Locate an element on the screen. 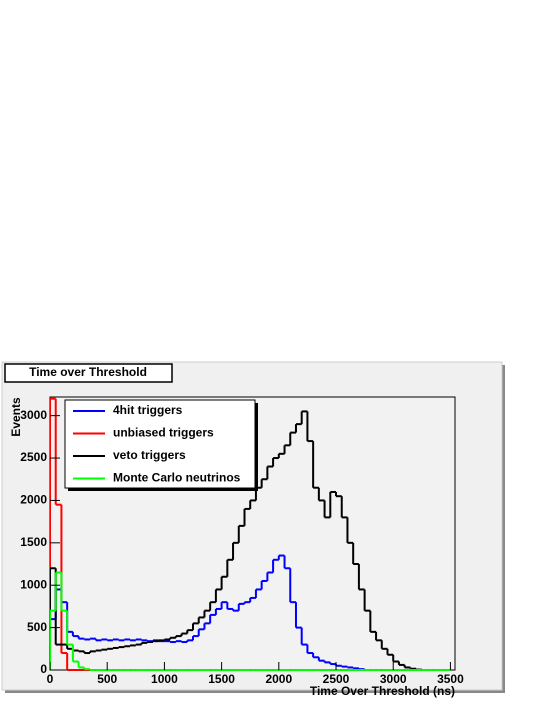  x-tick-label: 2500 is located at coordinates (336, 679).